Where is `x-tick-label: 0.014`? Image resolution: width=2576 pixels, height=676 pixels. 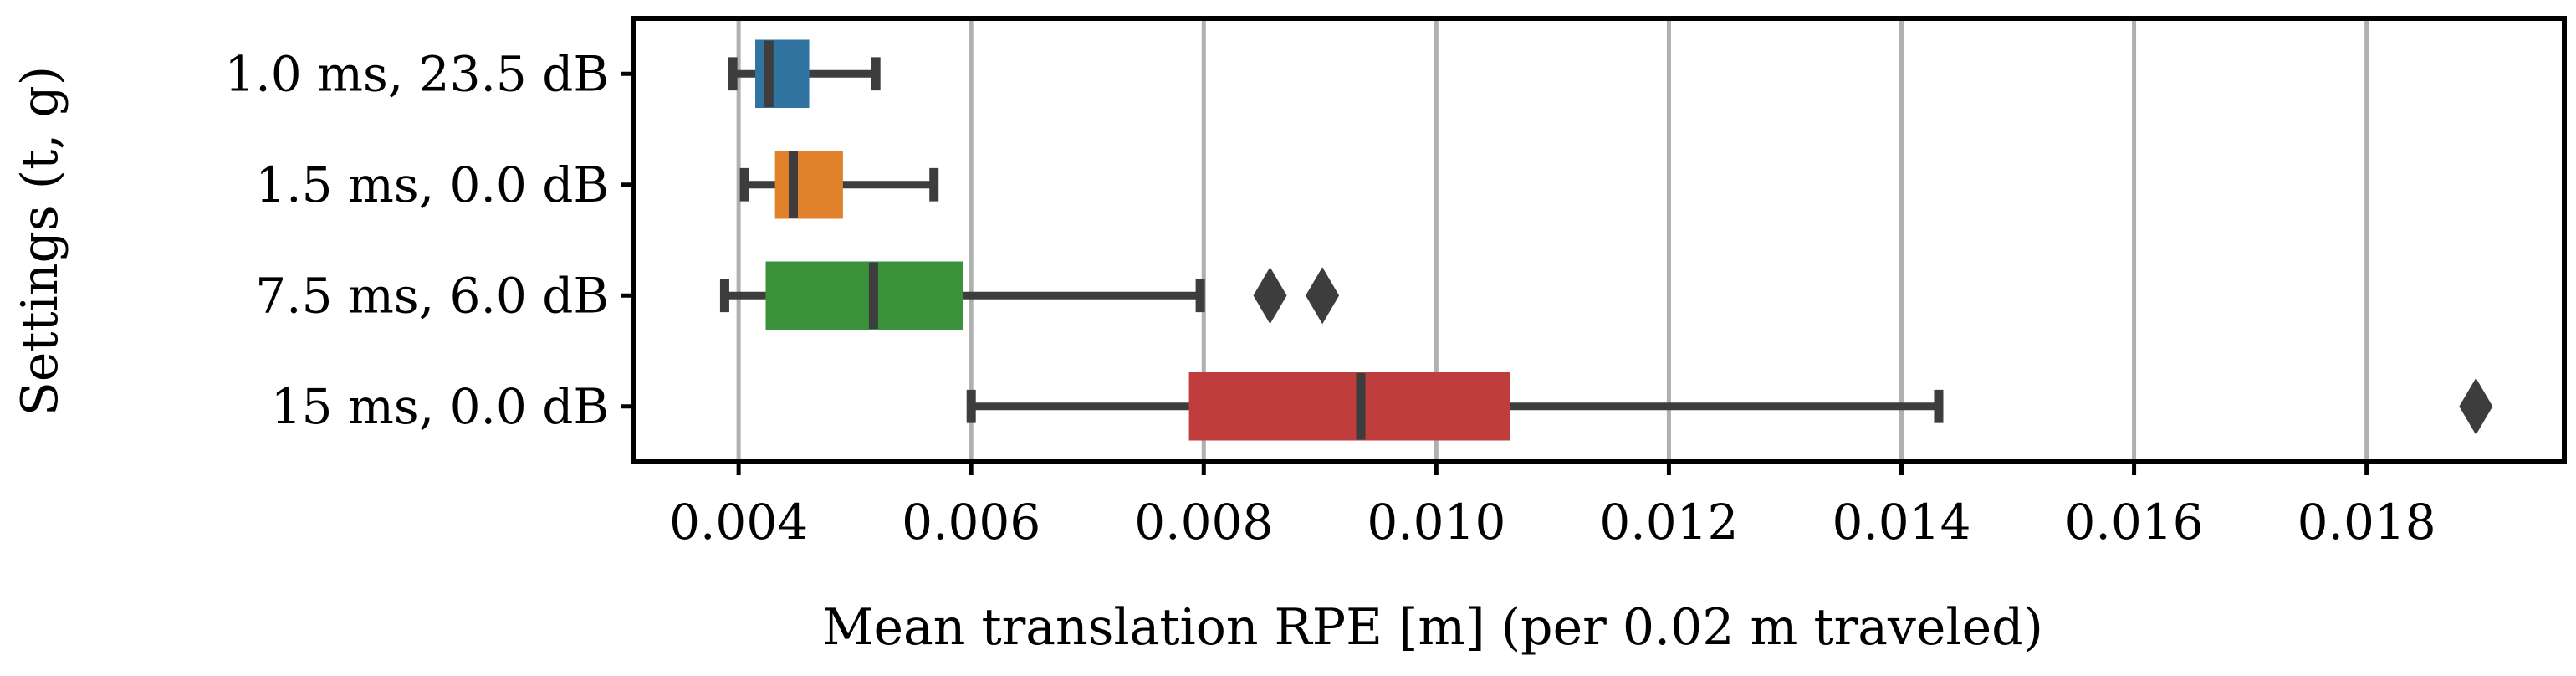
x-tick-label: 0.014 is located at coordinates (1901, 523).